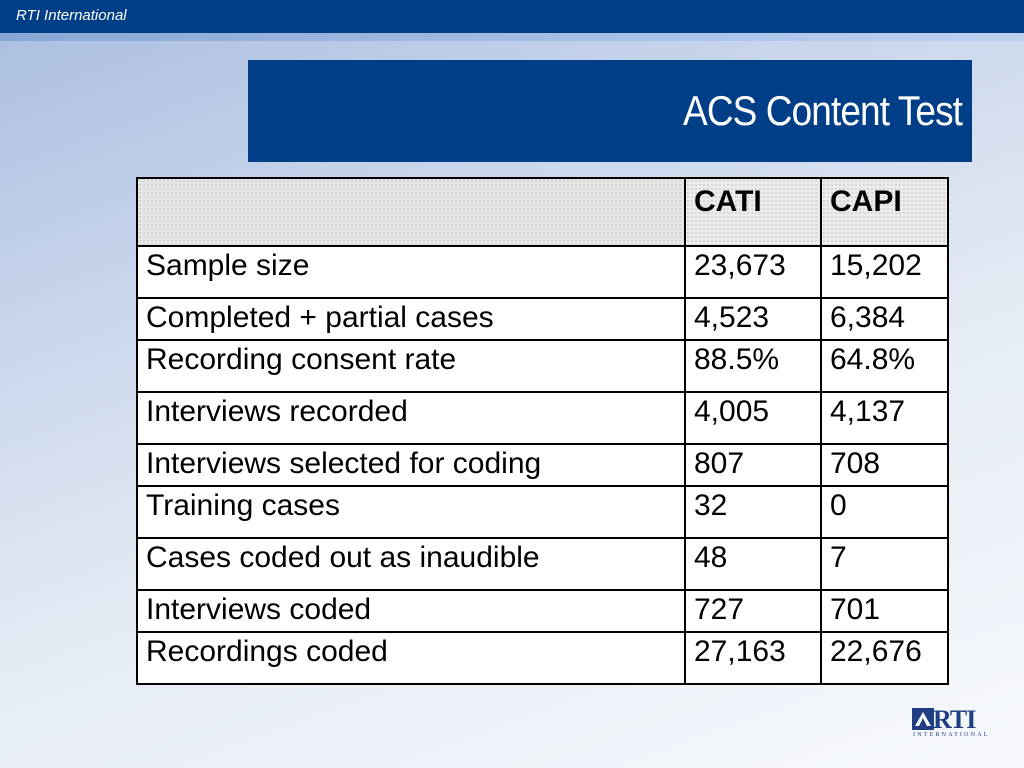 The height and width of the screenshot is (768, 1024). I want to click on row-label: Cases coded out as inaudible, so click(411, 564).